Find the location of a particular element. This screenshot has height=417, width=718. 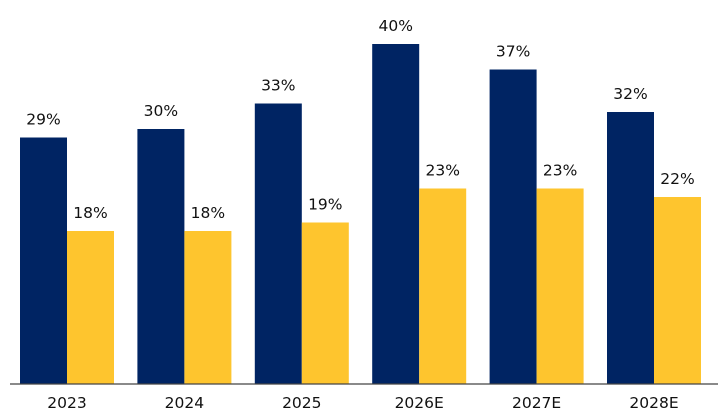

x-axis-tick-labels: 2023 2024 2025 2026E 2027E 2028E is located at coordinates (362, 403).